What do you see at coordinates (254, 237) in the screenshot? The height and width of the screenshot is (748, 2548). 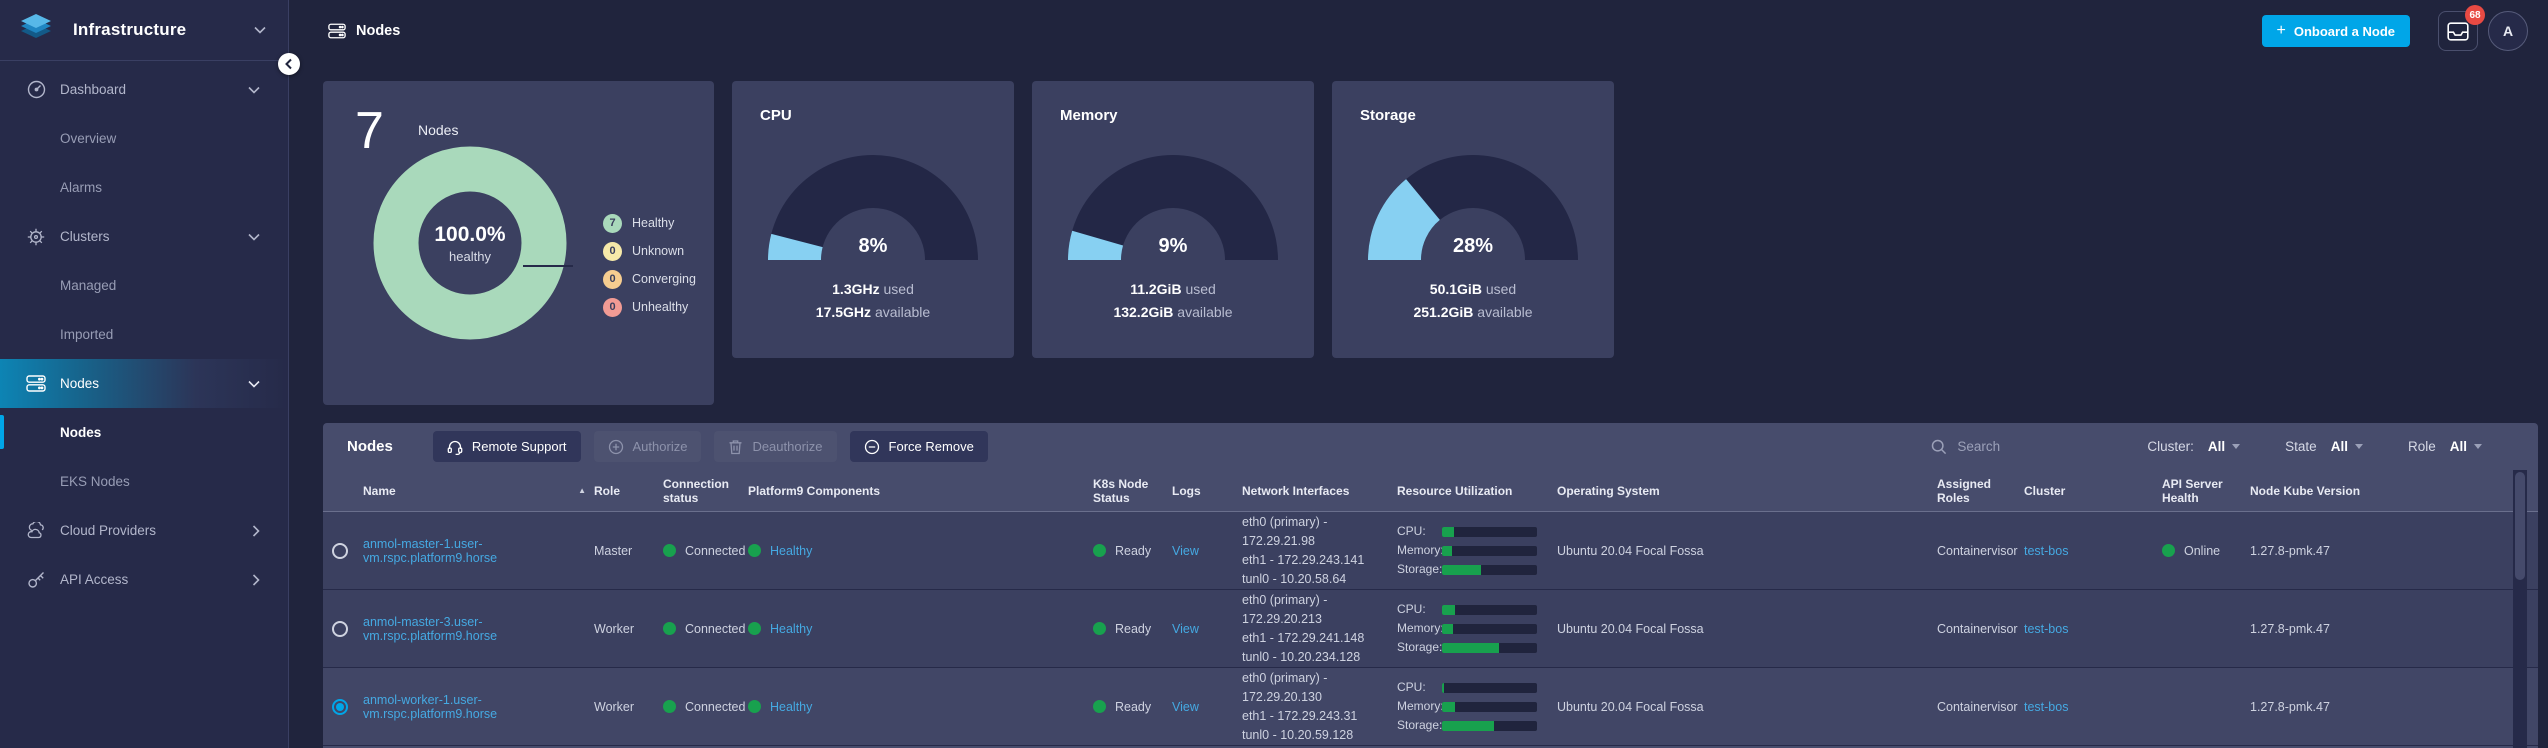 I see `chevron-down-icon` at bounding box center [254, 237].